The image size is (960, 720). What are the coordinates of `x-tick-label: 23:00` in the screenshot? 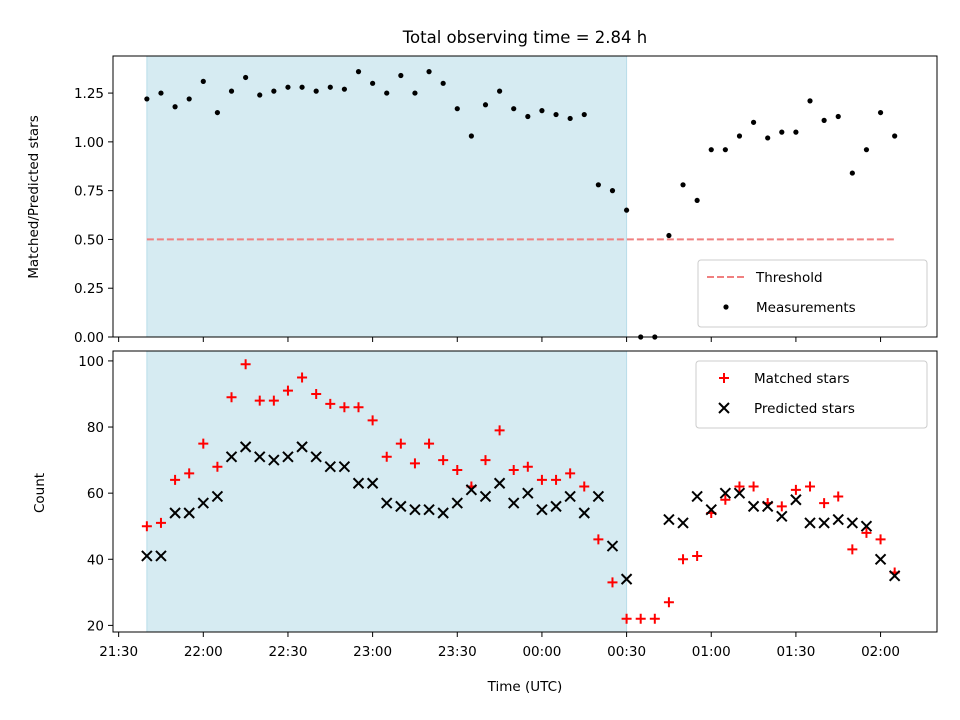 It's located at (372, 652).